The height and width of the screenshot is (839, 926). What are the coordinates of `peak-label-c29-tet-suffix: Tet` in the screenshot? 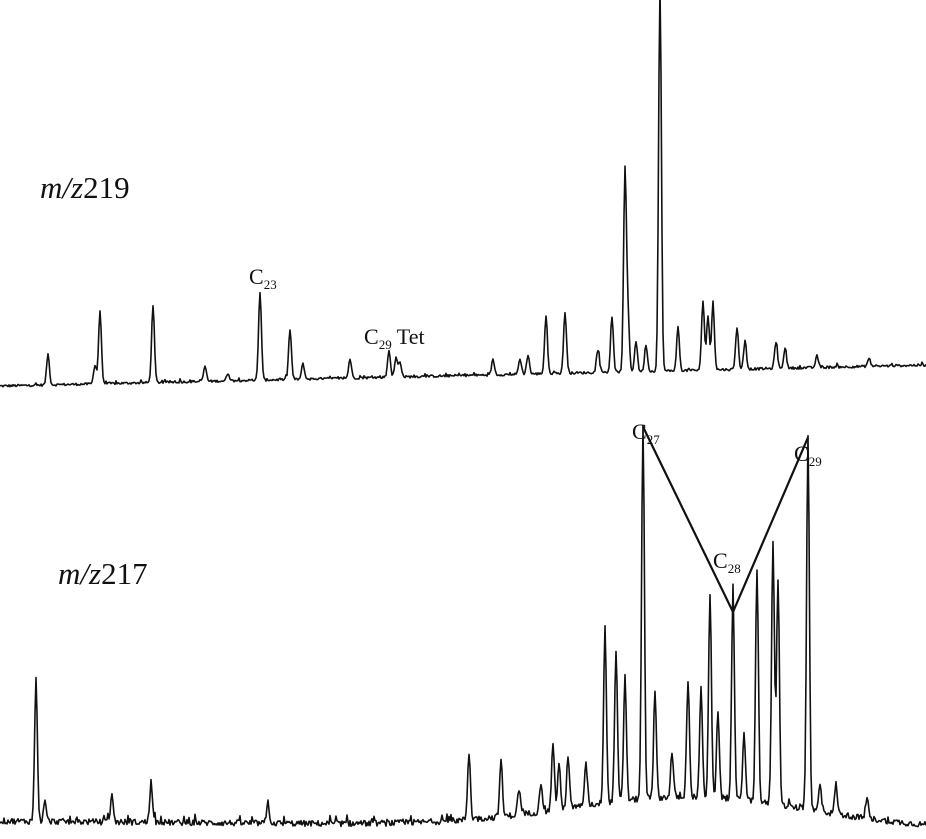 It's located at (408, 336).